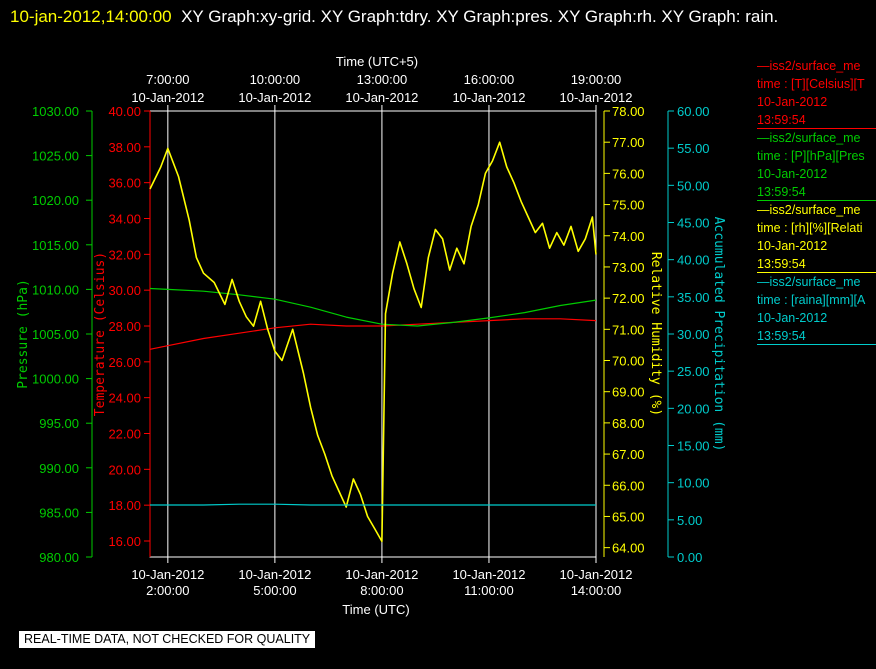  I want to click on precipitation-tick-label: 35.00, so click(693, 297).